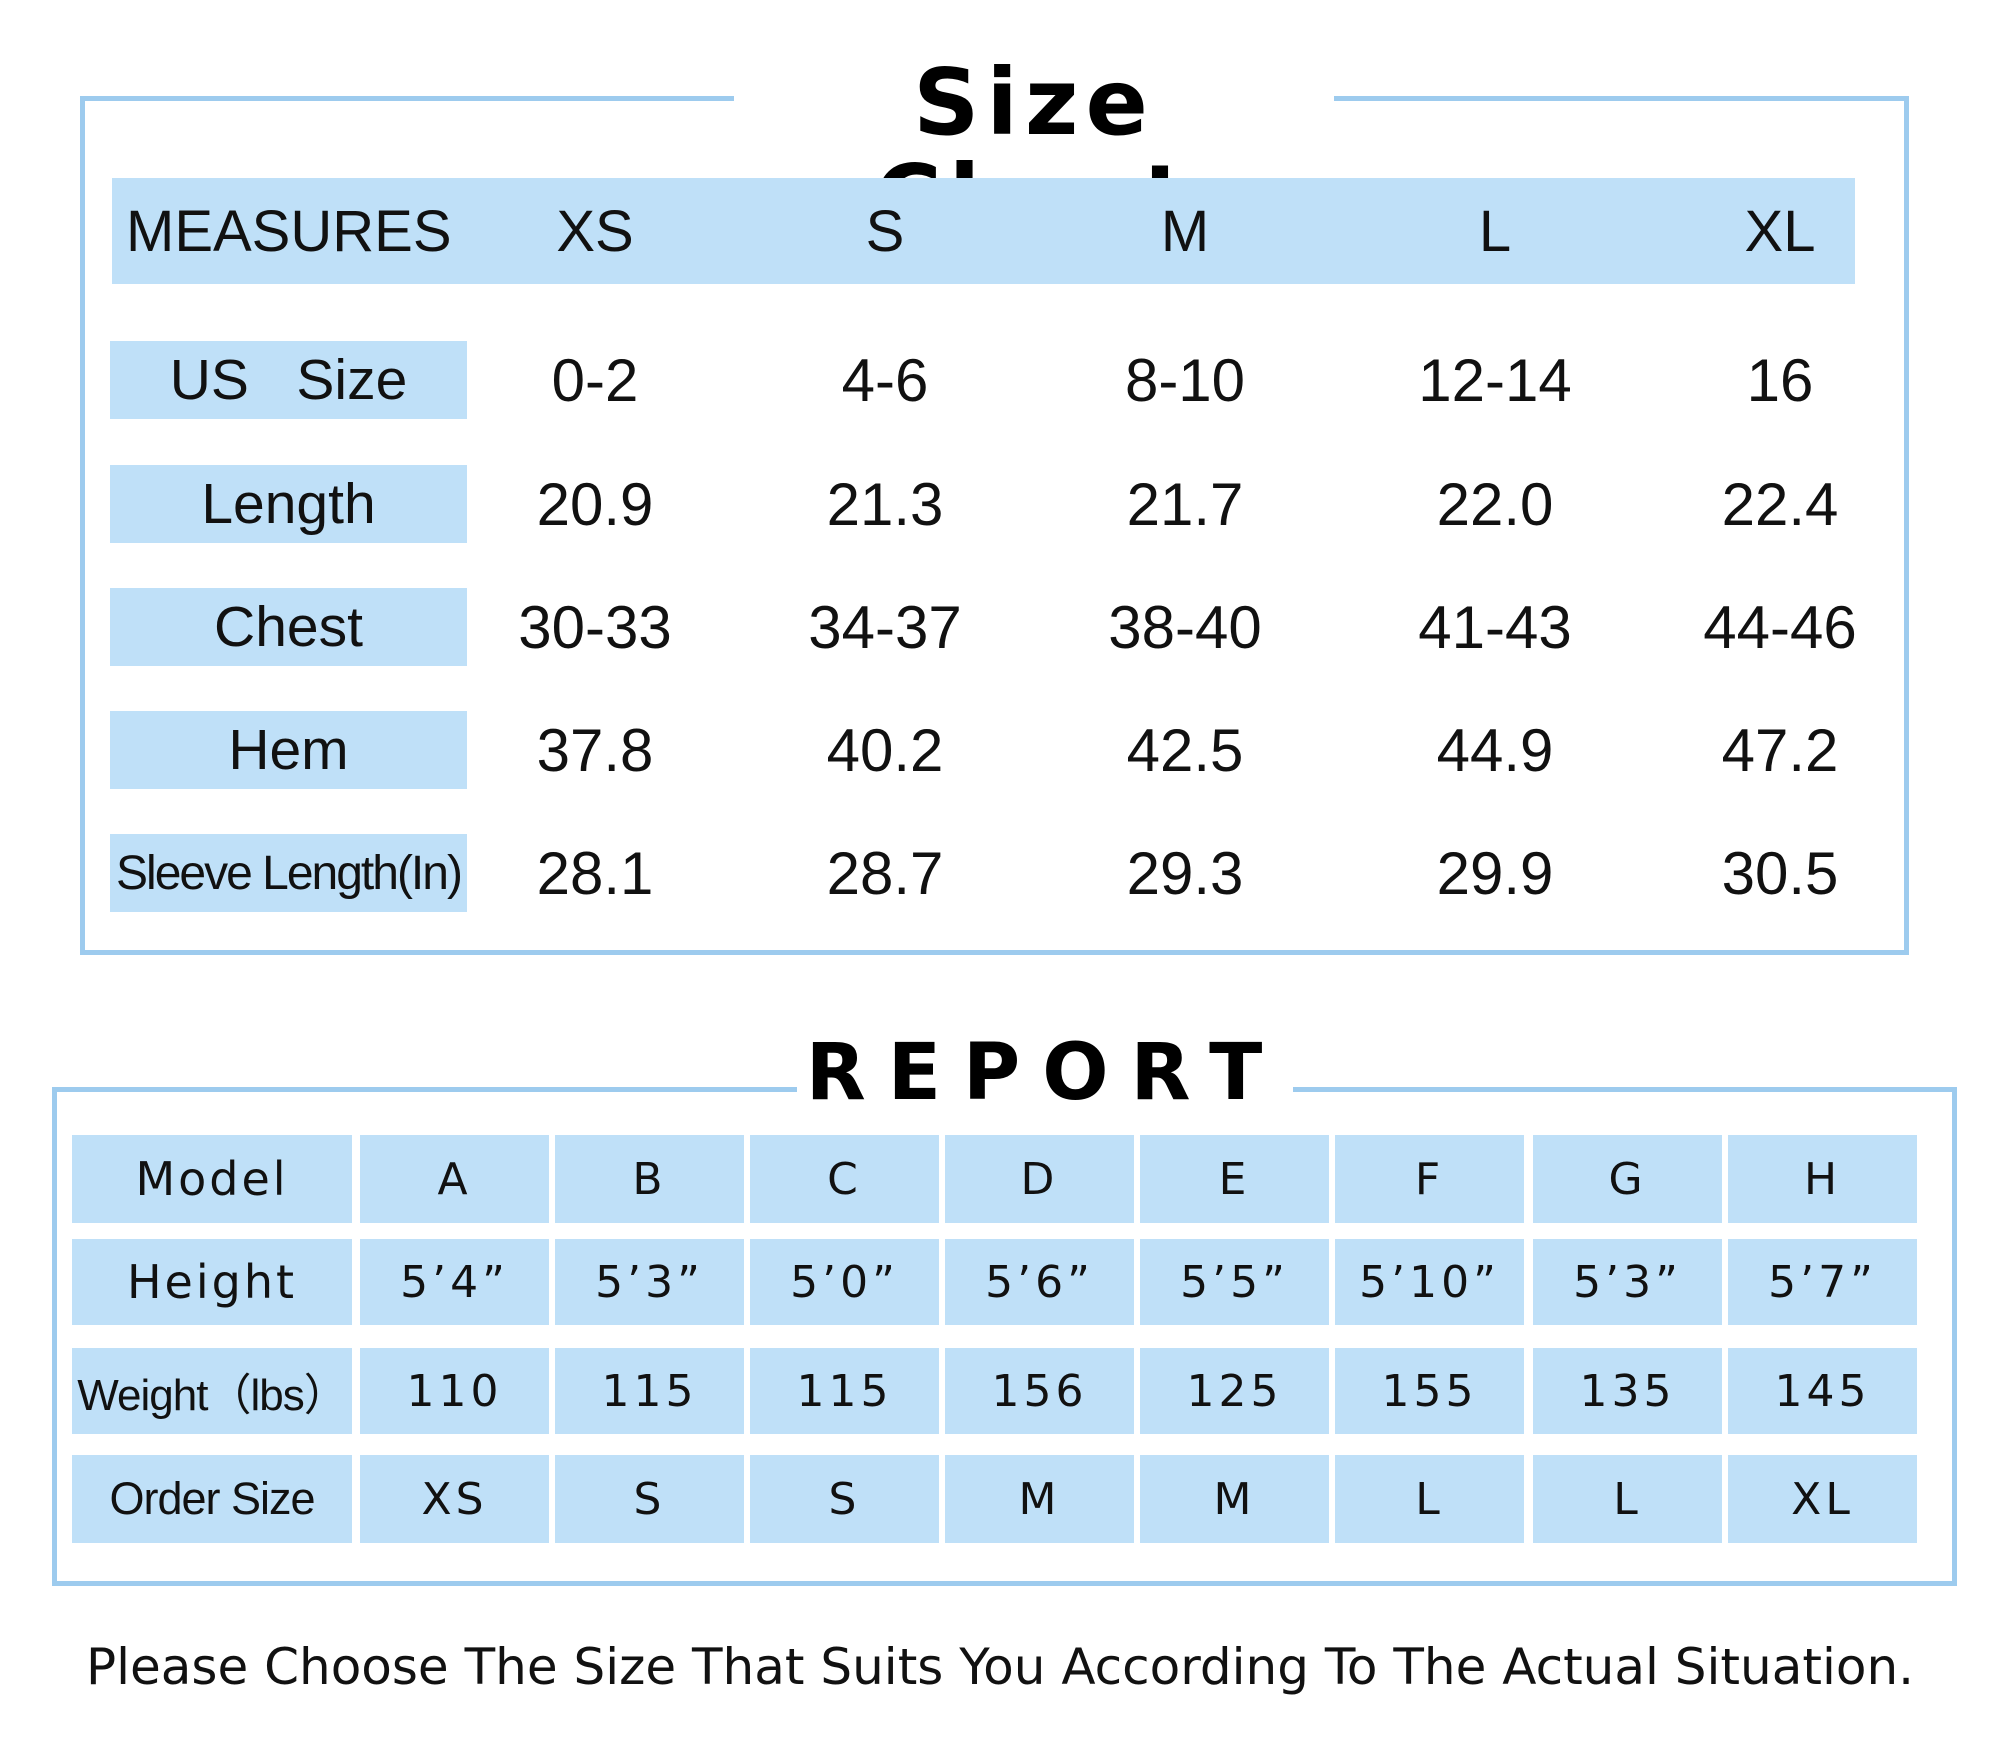  I want to click on header-l: L, so click(1495, 231).